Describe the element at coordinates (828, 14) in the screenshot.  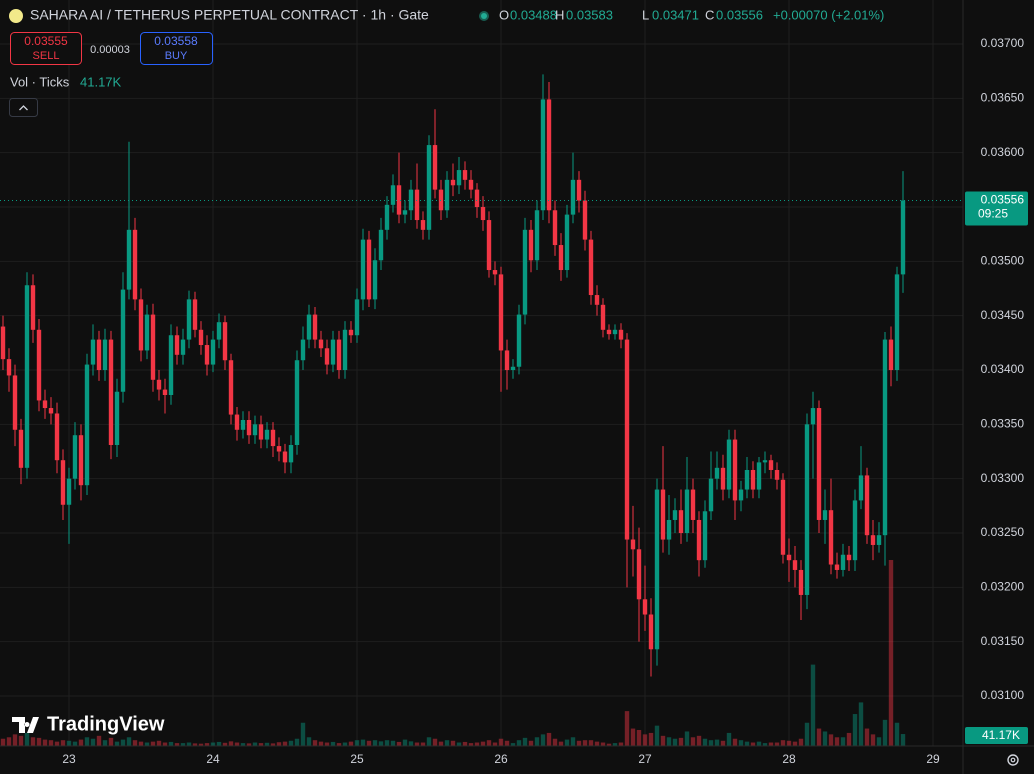
I see `price-change: +0.00070 (+2.01%)` at that location.